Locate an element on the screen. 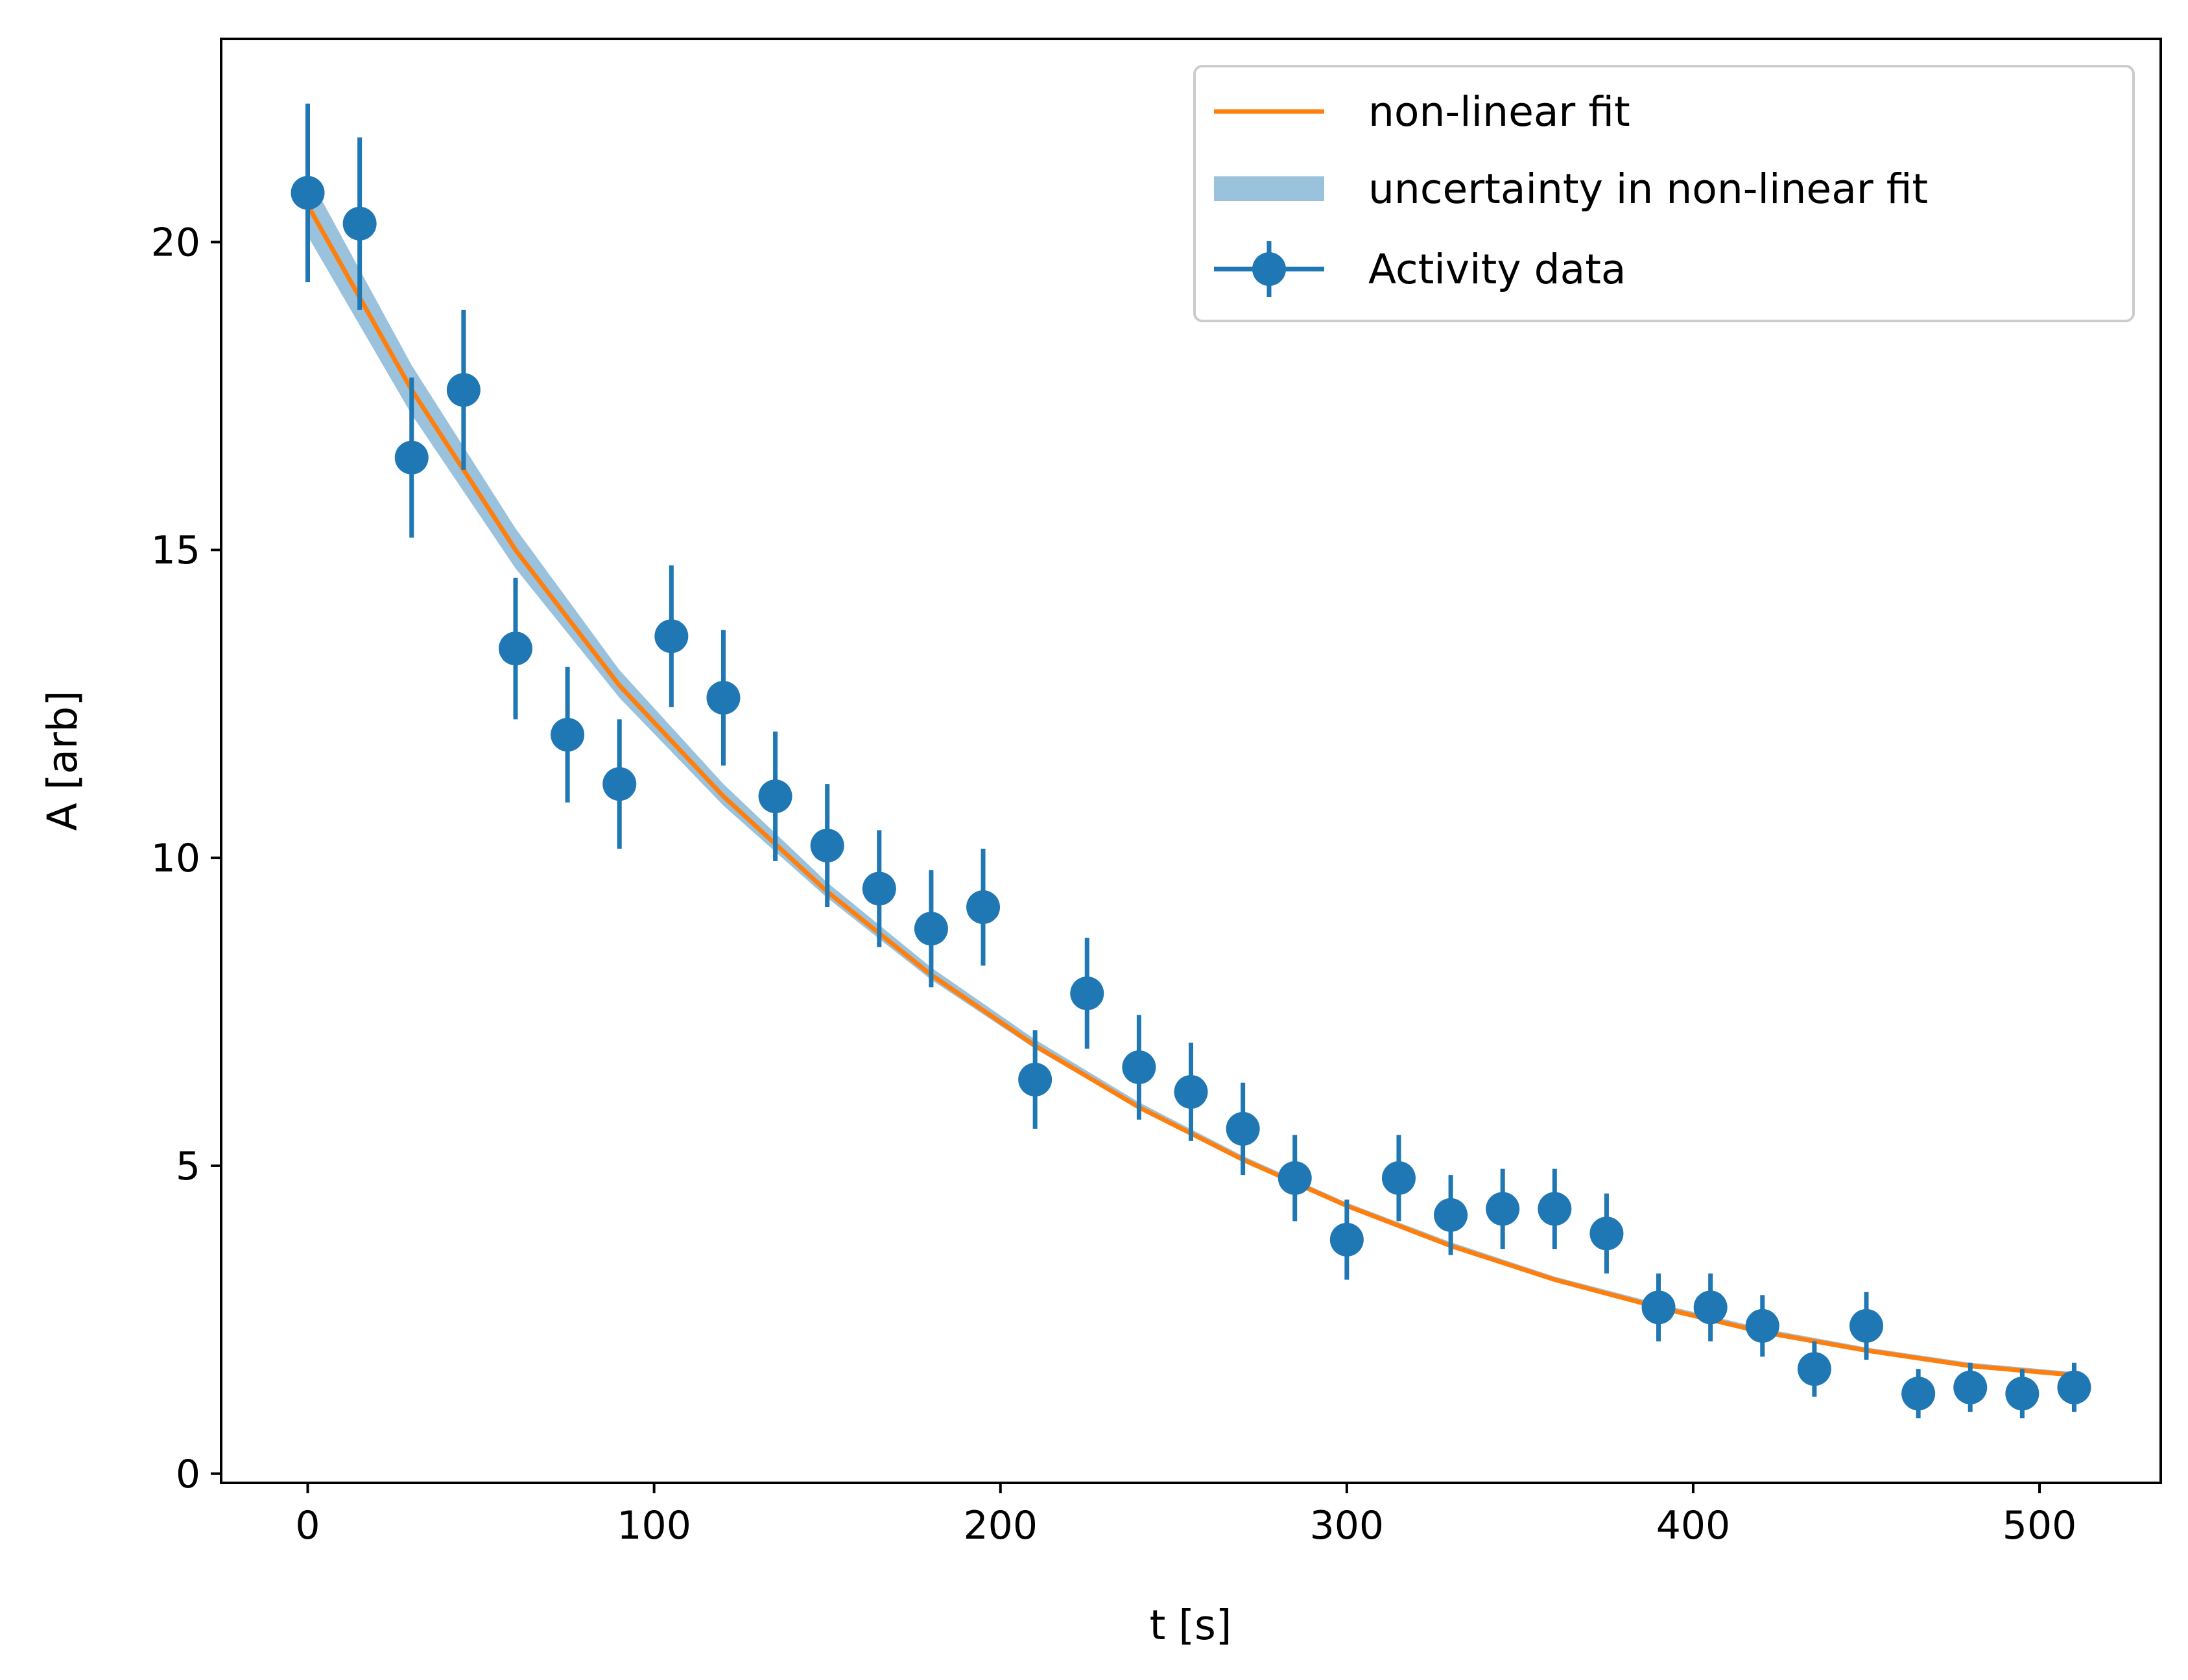  legend-label-activity: Activity data is located at coordinates (1497, 269).